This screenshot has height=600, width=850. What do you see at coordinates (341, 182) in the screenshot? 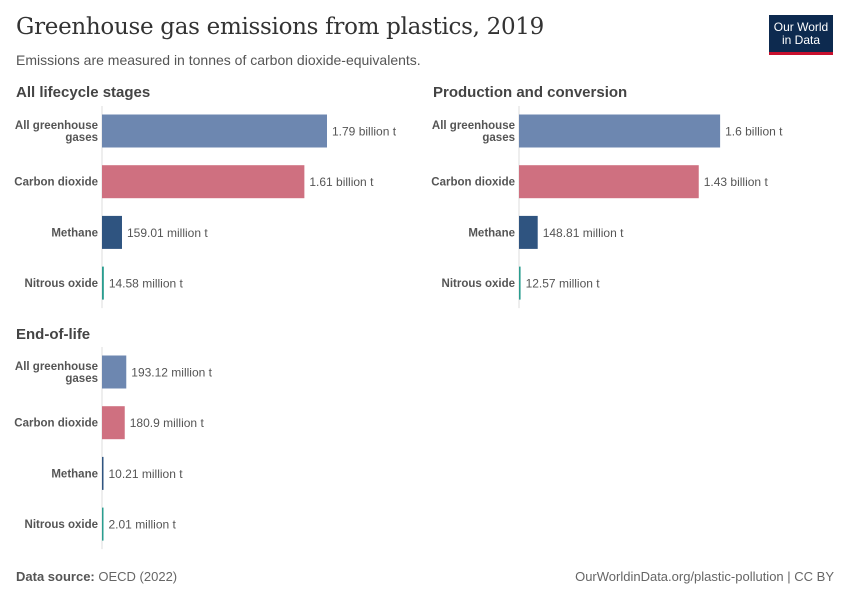
I see `value-label: 1.61 billion t` at bounding box center [341, 182].